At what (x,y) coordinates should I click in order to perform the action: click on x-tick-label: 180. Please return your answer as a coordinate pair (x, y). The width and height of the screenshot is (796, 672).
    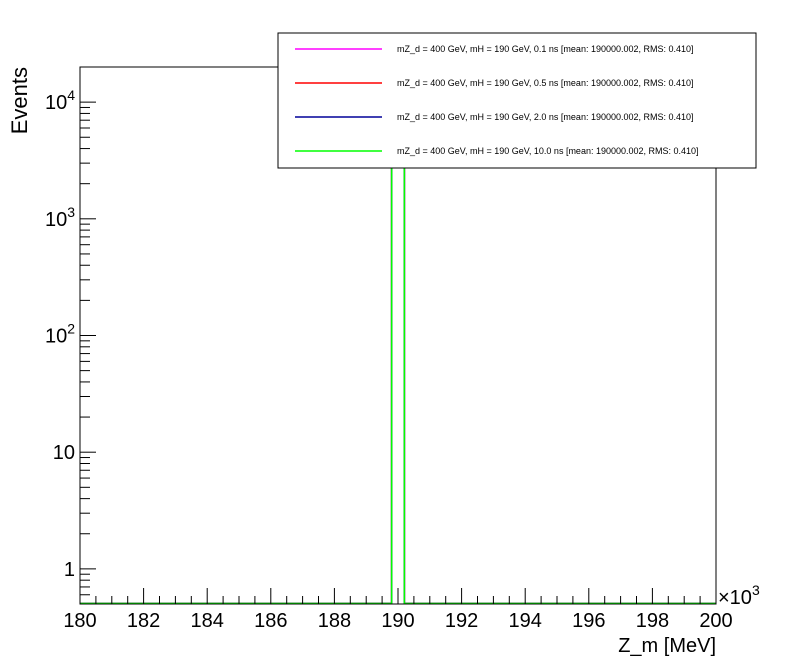
    Looking at the image, I should click on (79, 621).